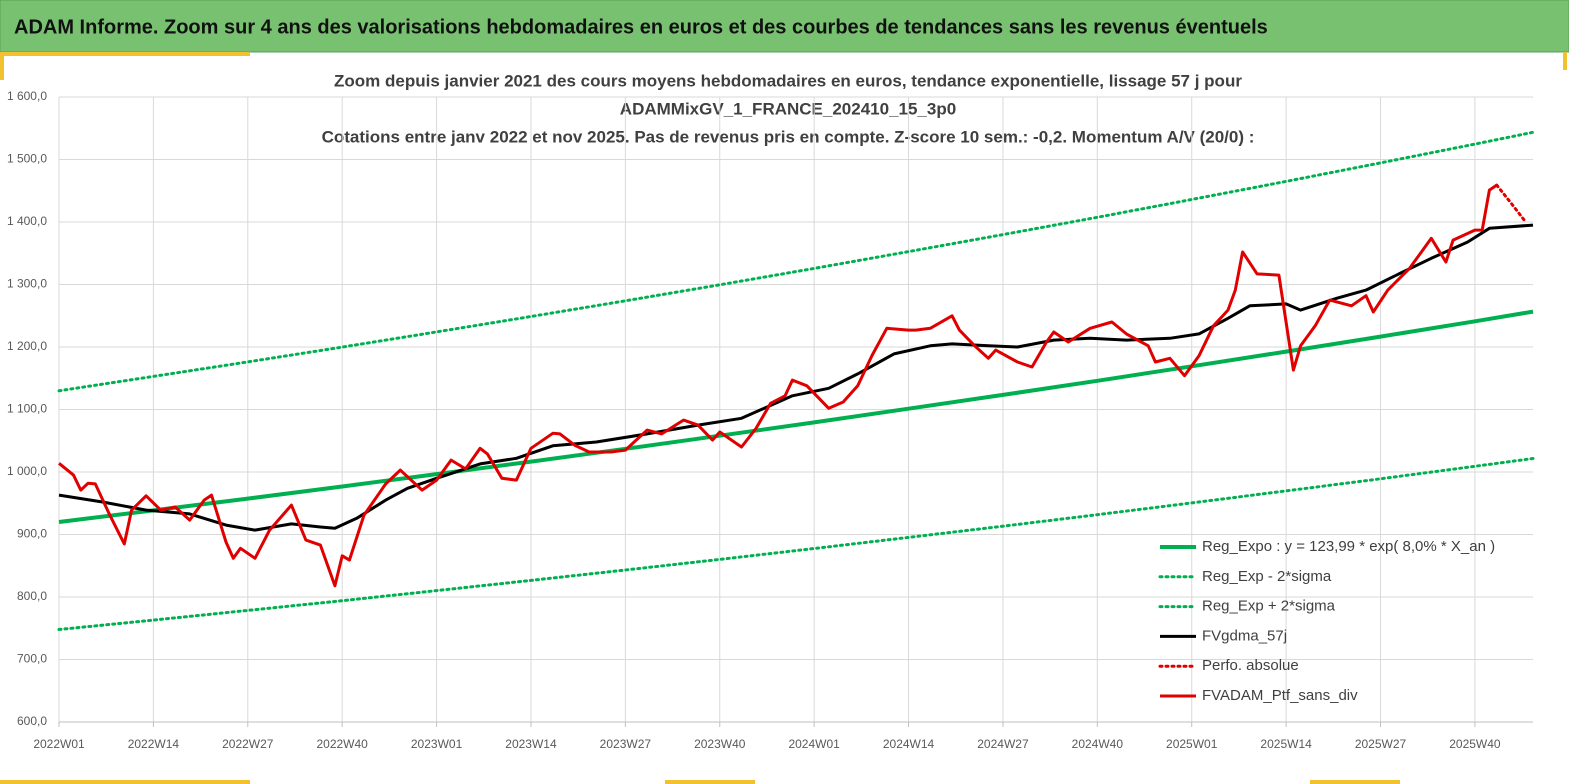 The width and height of the screenshot is (1569, 784). Describe the element at coordinates (27, 346) in the screenshot. I see `y-tick-label: 1 200,0` at that location.